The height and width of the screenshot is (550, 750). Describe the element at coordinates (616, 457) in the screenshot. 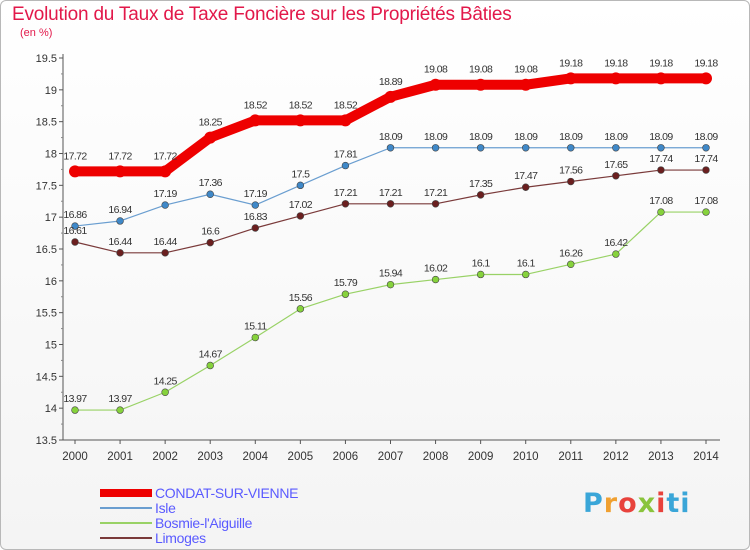

I see `x-tick-label: 2012` at that location.